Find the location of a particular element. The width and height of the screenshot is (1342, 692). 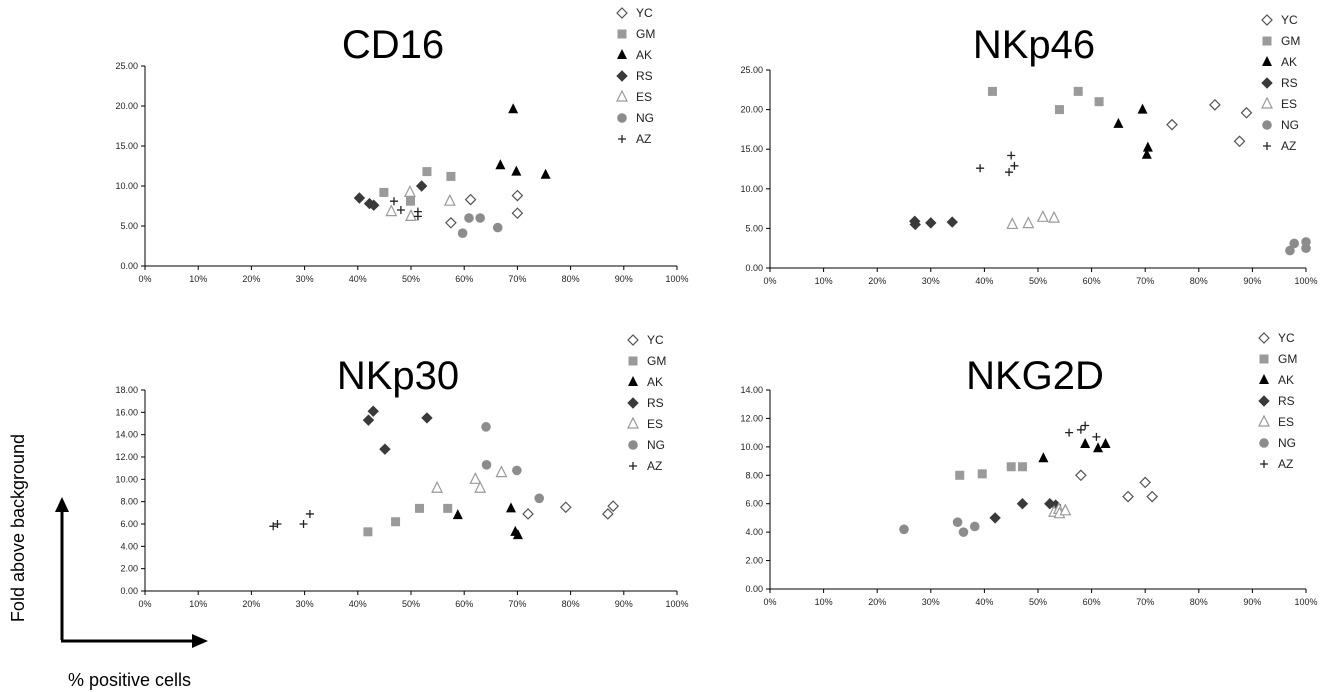

chart-title: NKp46 is located at coordinates (1034, 45).